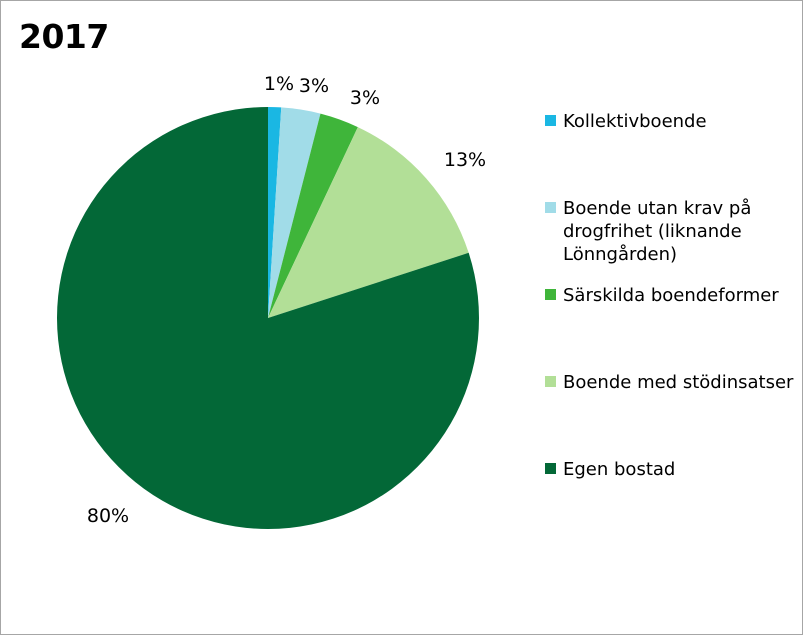 This screenshot has width=803, height=635. I want to click on chart-title: 2017, so click(64, 36).